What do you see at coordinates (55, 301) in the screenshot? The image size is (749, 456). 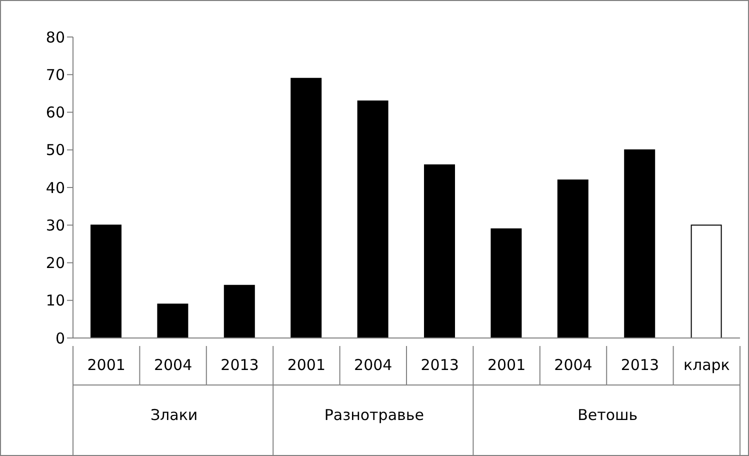 I see `y-tick-label: 10` at bounding box center [55, 301].